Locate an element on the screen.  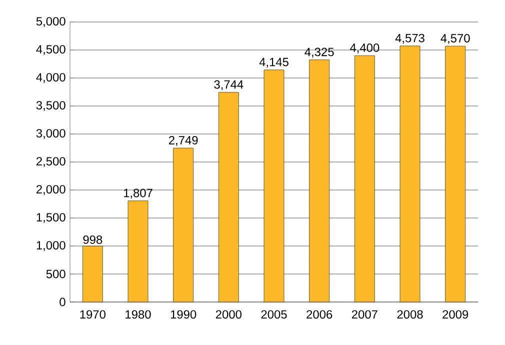
y-tick-label: 1,500 is located at coordinates (51, 218).